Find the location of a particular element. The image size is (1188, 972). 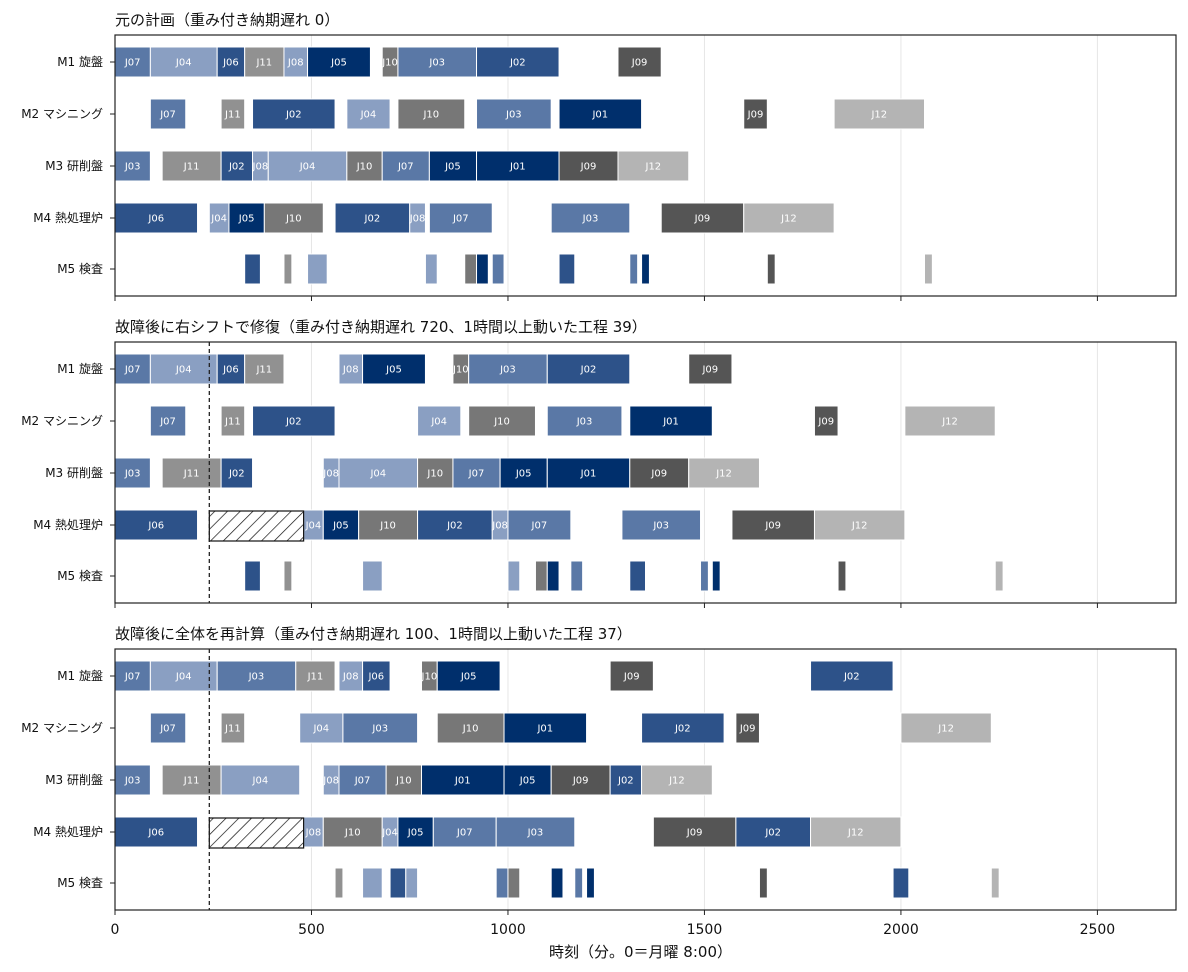

breakdown-block is located at coordinates (256, 833).